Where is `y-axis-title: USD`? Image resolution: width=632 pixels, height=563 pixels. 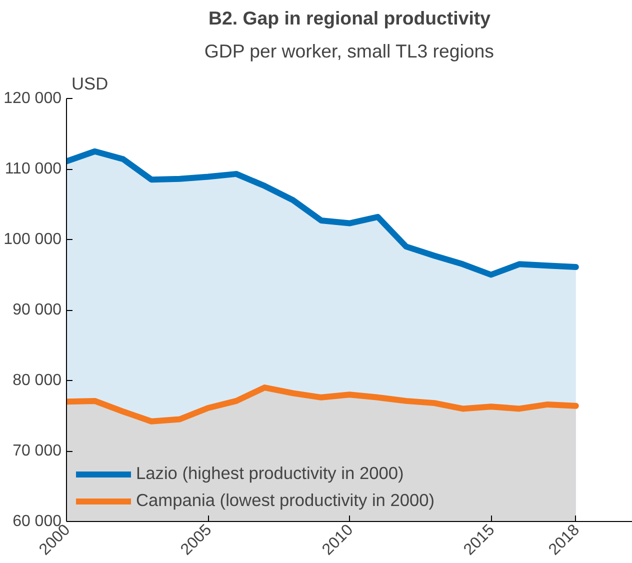
y-axis-title: USD is located at coordinates (90, 84).